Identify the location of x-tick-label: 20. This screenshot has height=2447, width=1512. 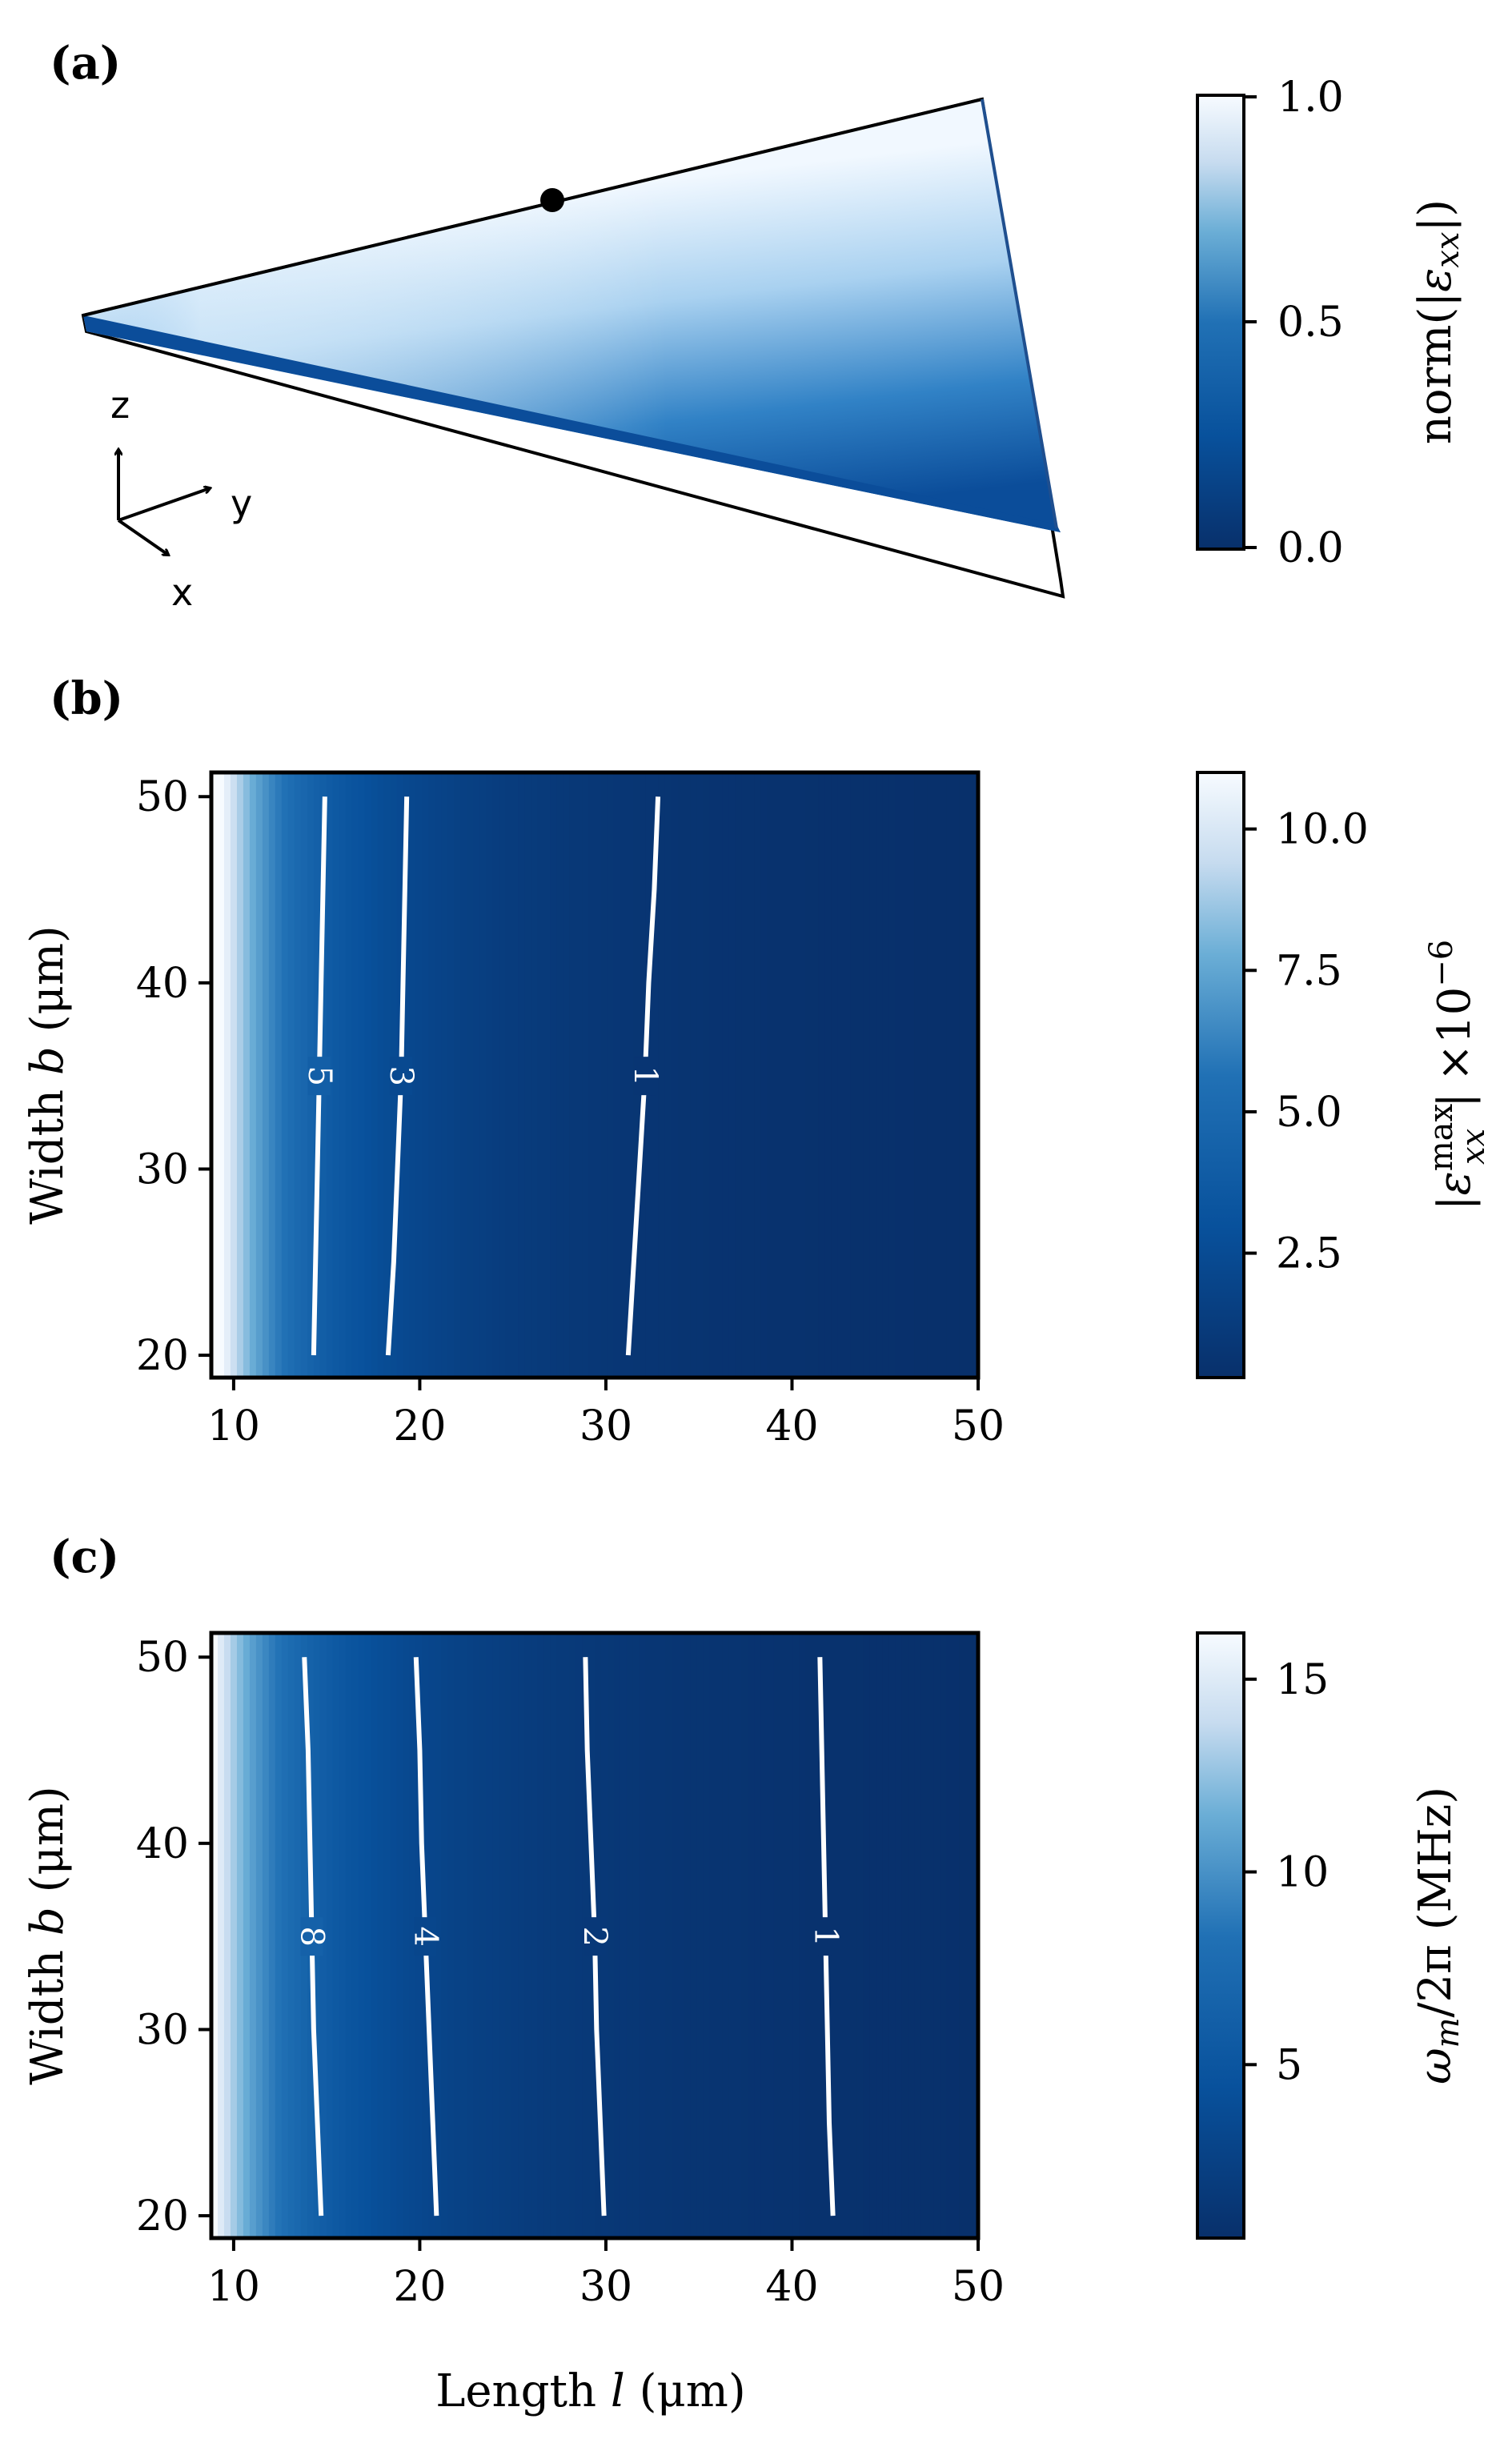
(420, 2287).